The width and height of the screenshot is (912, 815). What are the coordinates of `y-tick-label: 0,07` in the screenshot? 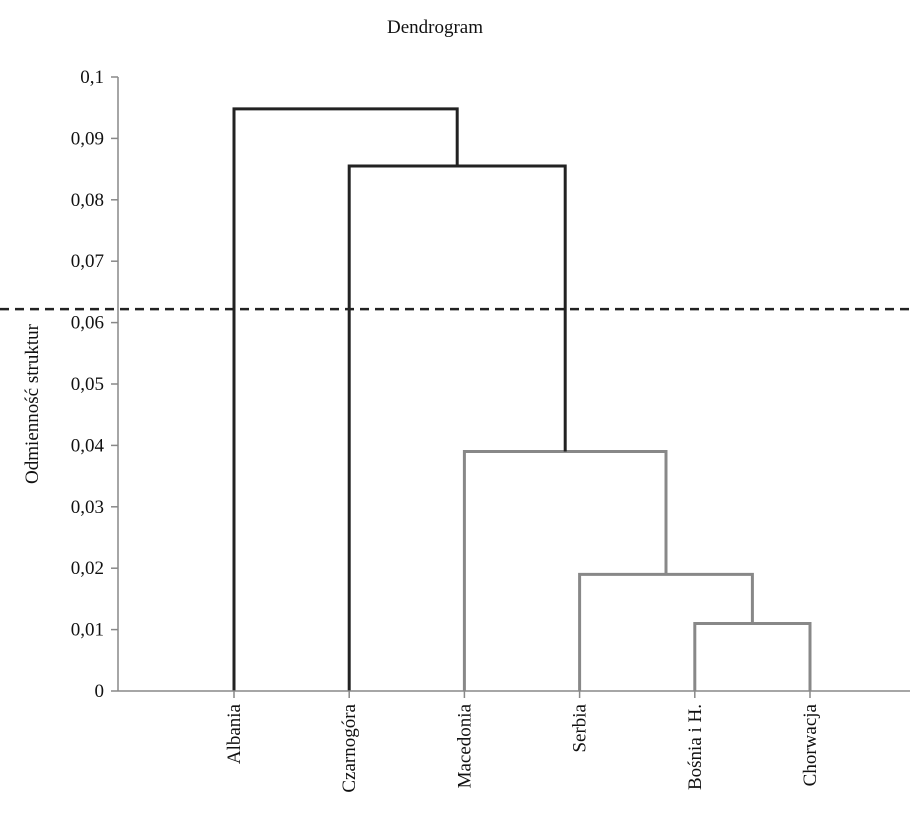 It's located at (87, 261).